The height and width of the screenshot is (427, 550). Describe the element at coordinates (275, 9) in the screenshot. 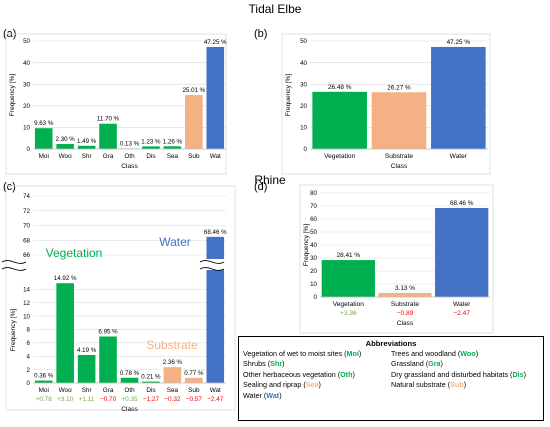

I see `title-elbe: Tidal Elbe` at that location.